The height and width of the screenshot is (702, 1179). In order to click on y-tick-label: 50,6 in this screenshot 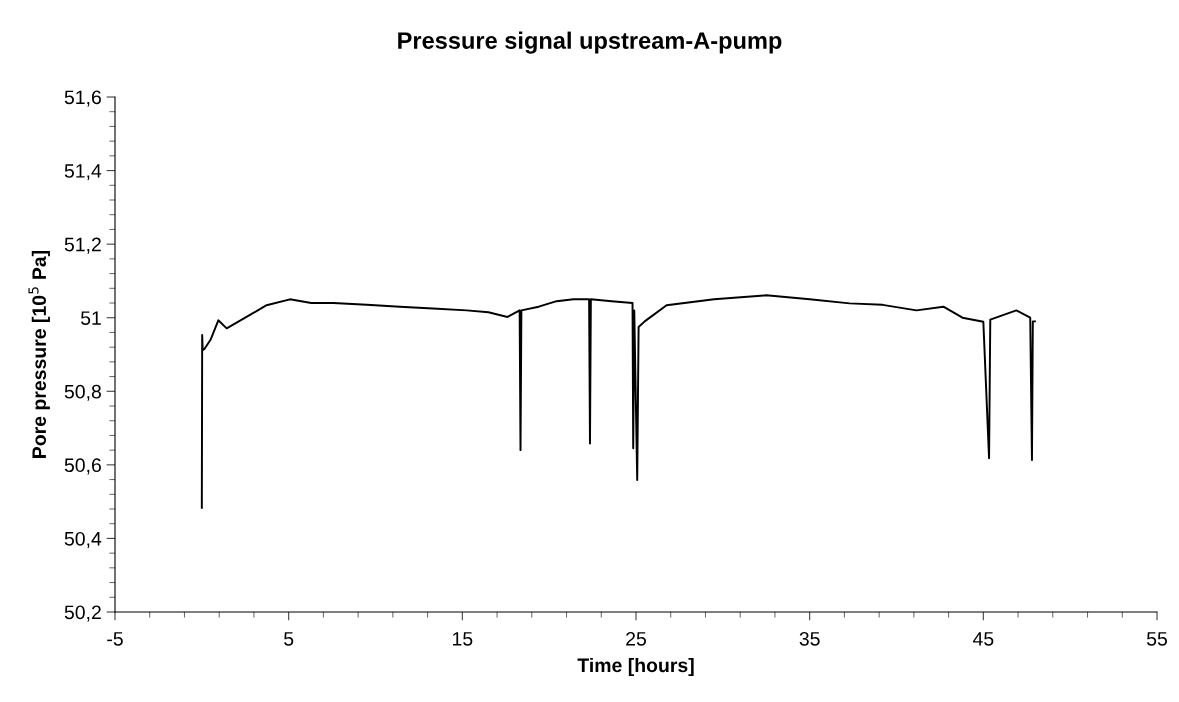, I will do `click(82, 466)`.